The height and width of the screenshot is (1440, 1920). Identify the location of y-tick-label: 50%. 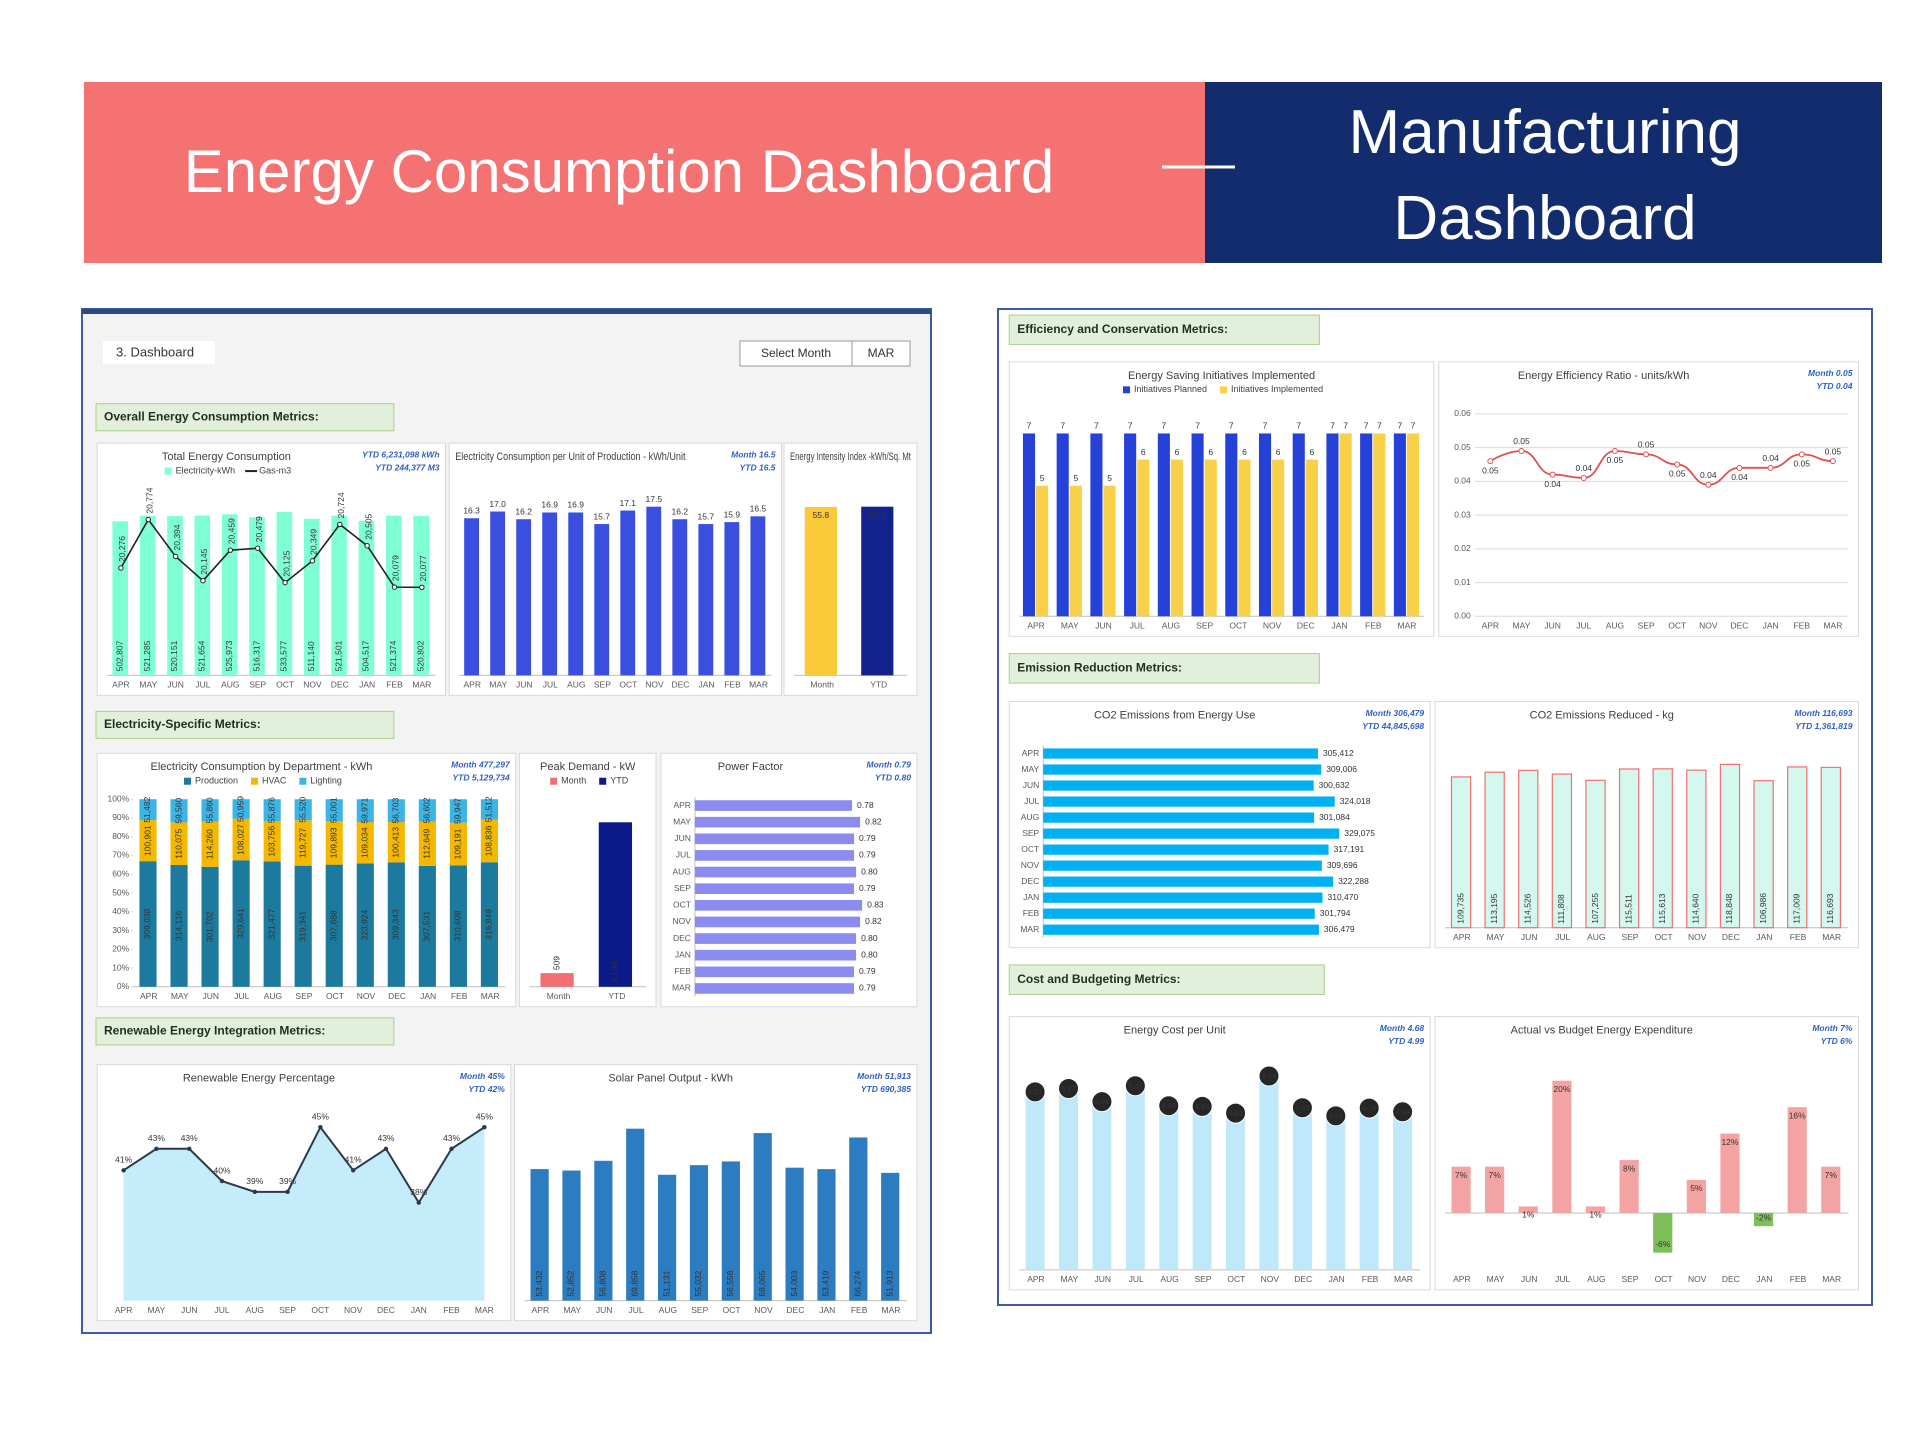
(120, 892).